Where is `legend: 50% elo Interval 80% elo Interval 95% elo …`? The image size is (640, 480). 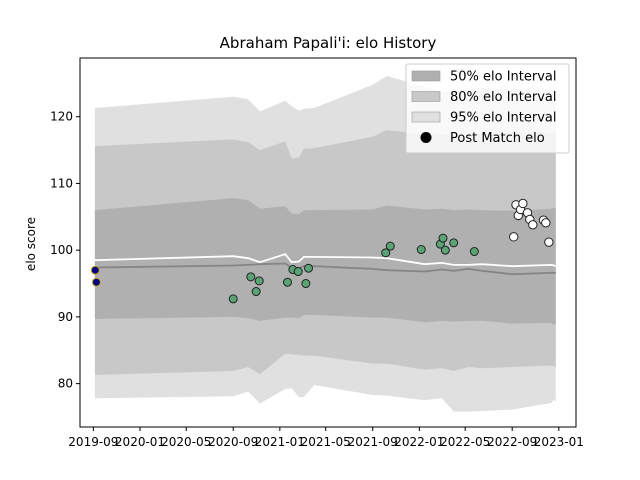 legend: 50% elo Interval 80% elo Interval 95% elo … is located at coordinates (487, 108).